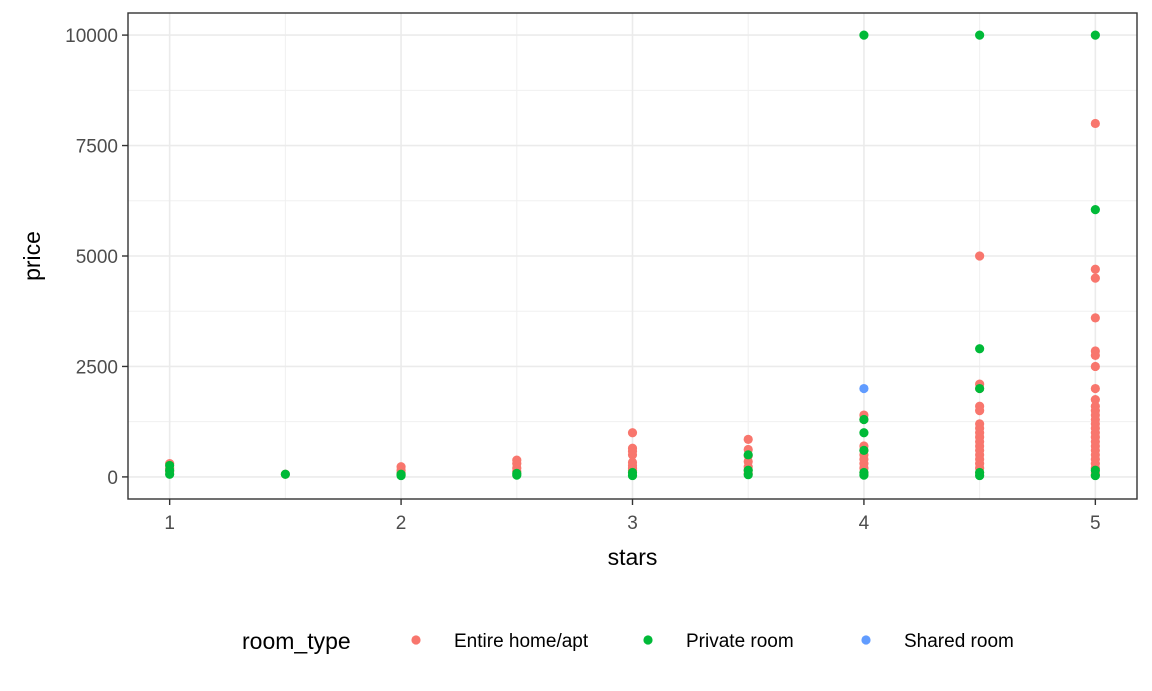 The width and height of the screenshot is (1152, 691). I want to click on x-tick-label: 4, so click(864, 523).